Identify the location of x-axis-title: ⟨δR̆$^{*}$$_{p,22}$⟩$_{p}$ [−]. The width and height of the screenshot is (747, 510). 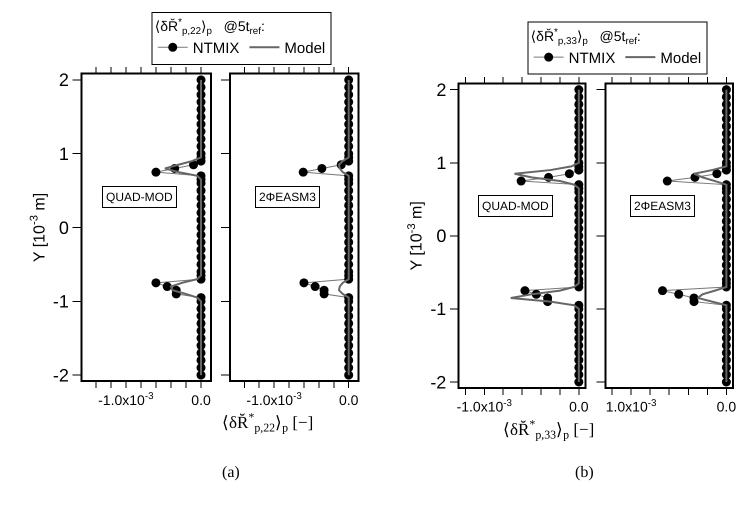
(268, 422).